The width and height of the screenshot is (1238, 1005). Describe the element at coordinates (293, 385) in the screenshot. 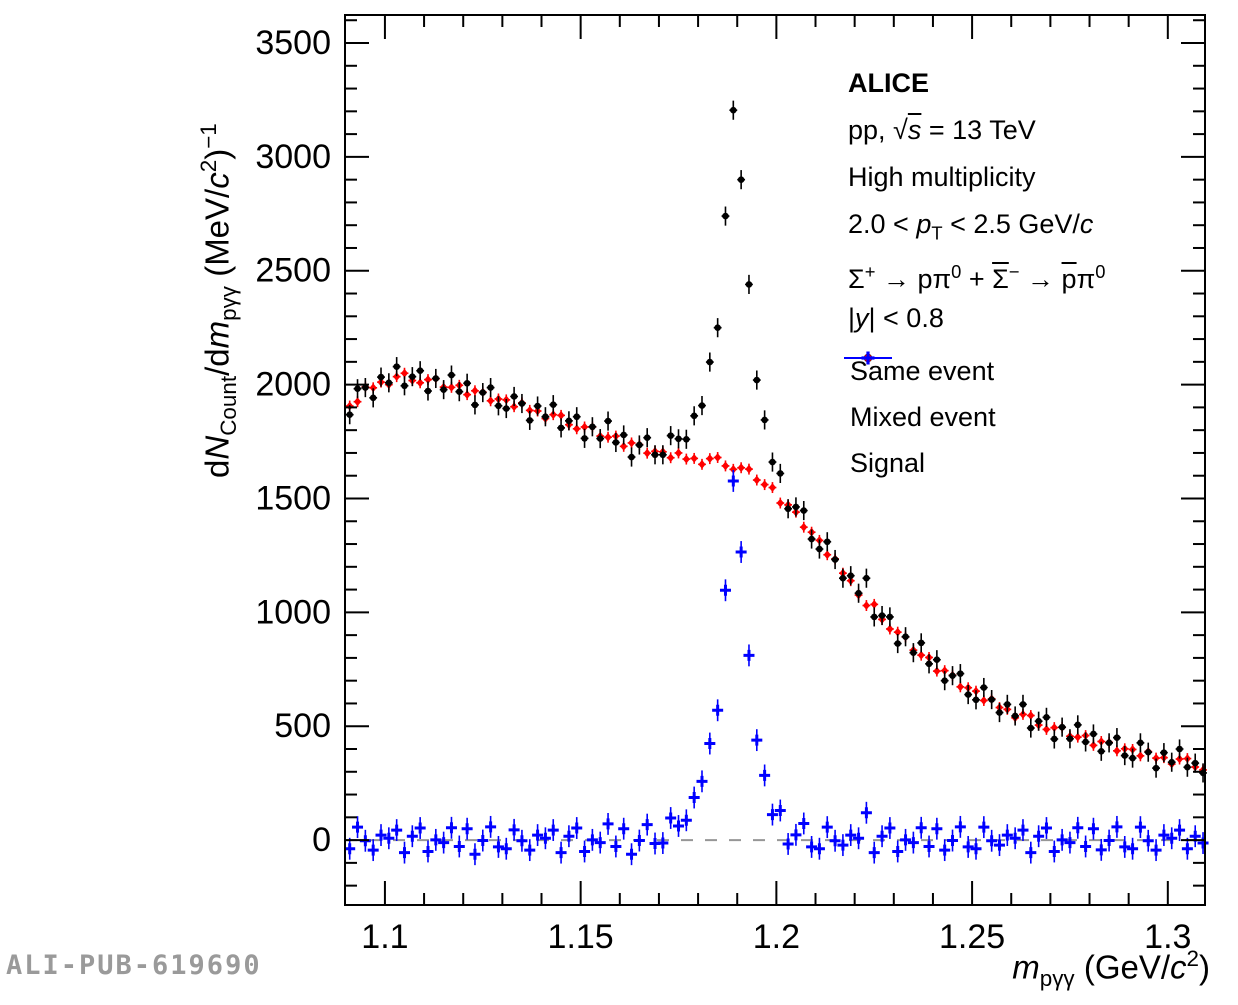

I see `y-tick-label: 2000` at that location.